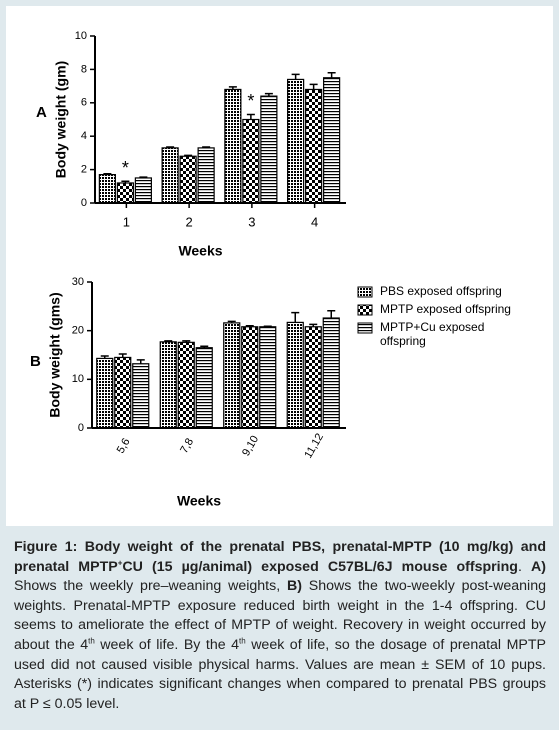  What do you see at coordinates (167, 644) in the screenshot?
I see `caption-text: week of life. By the 4` at bounding box center [167, 644].